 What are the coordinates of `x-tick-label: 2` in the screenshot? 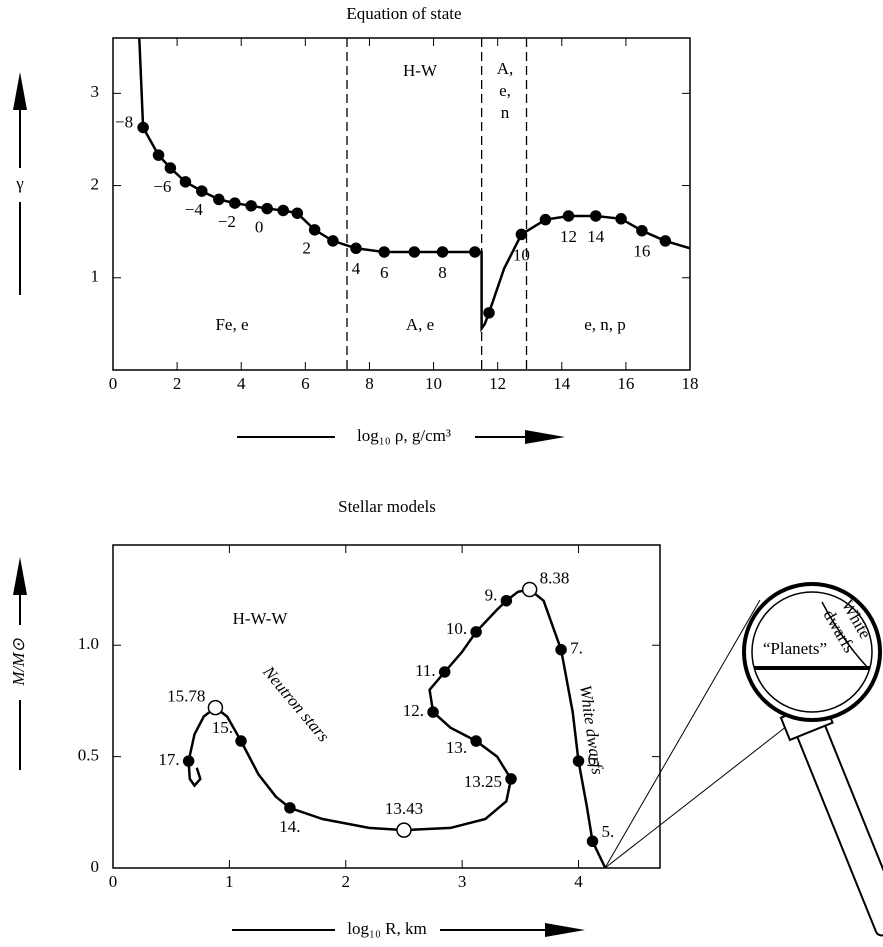 It's located at (177, 383).